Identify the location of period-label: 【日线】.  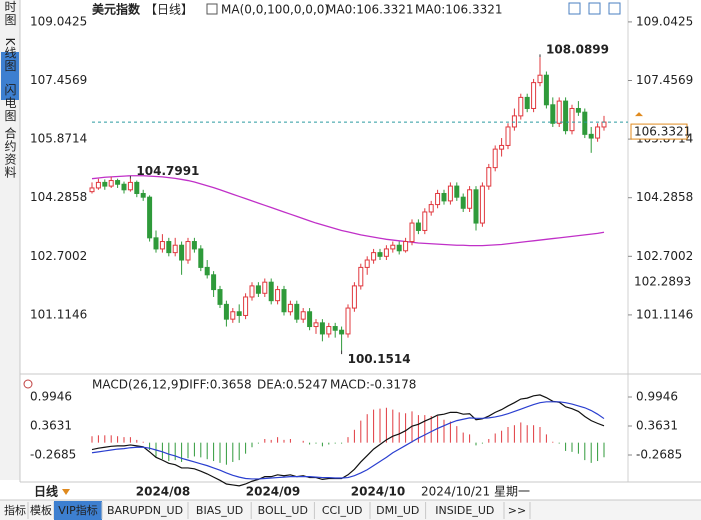
(169, 10).